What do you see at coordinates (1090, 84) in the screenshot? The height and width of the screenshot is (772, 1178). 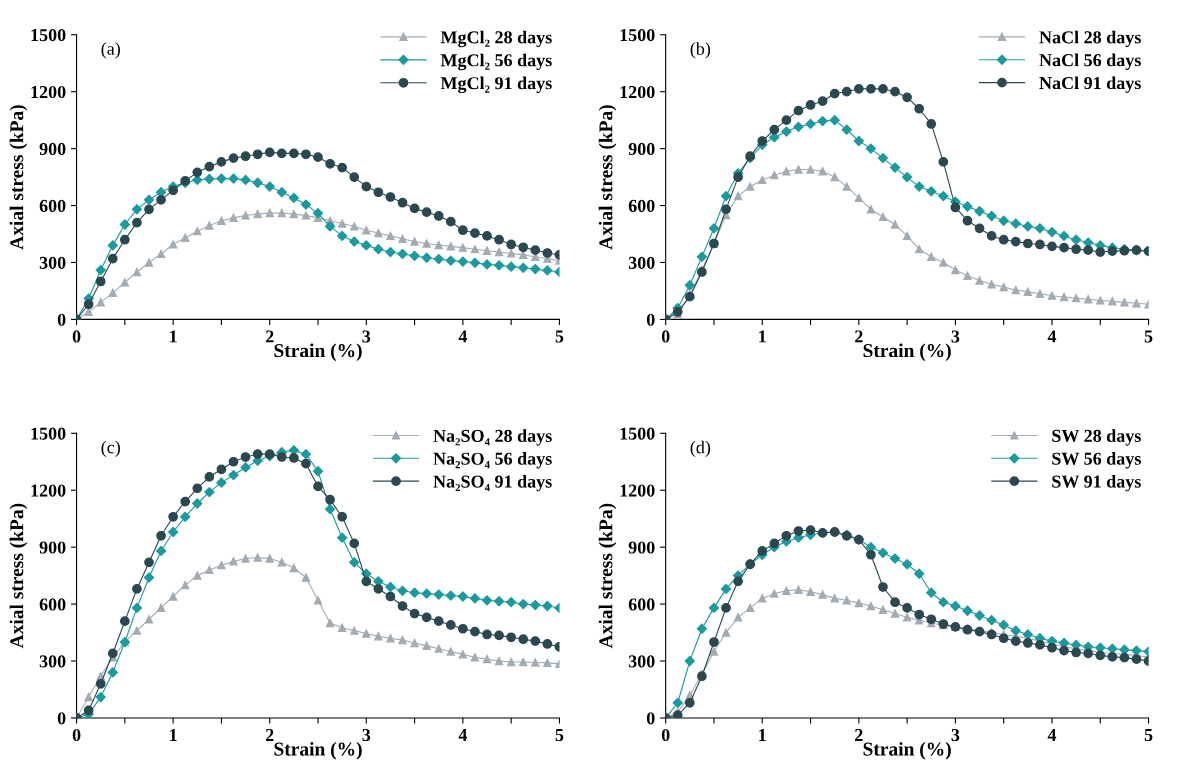 I see `legend-label: NaCl 91 days` at bounding box center [1090, 84].